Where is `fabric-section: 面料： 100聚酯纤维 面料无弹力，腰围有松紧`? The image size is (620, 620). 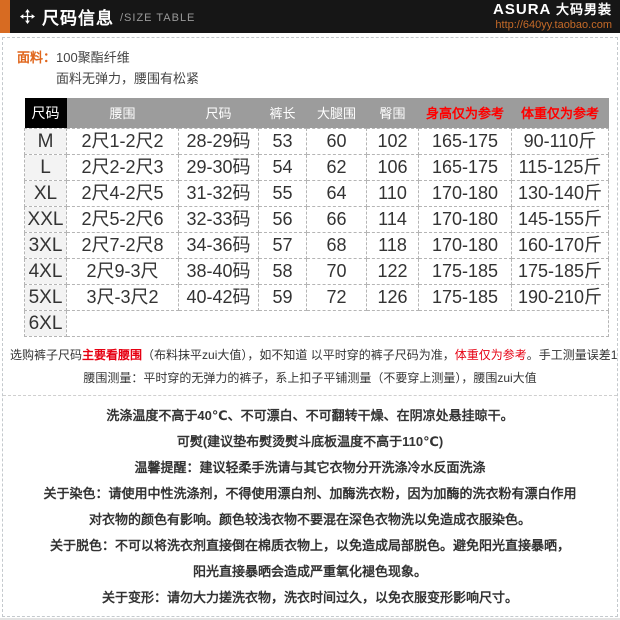
fabric-section: 面料： 100聚酯纤维 面料无弹力，腰围有松紧 is located at coordinates (310, 63).